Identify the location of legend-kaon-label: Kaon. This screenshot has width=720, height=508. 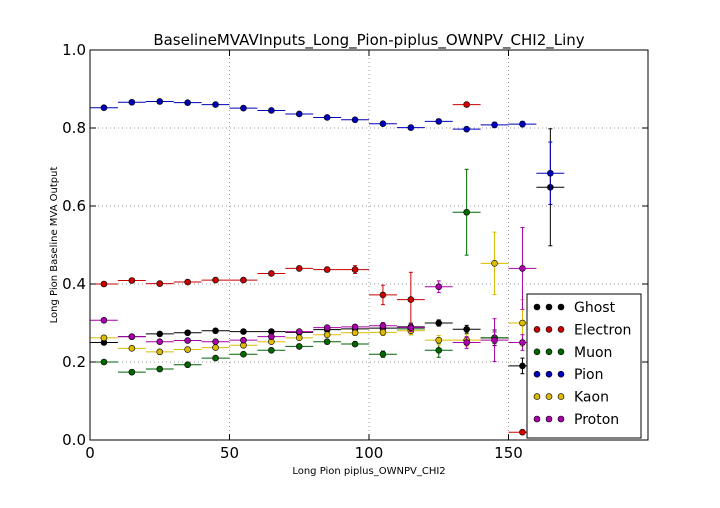
(591, 398).